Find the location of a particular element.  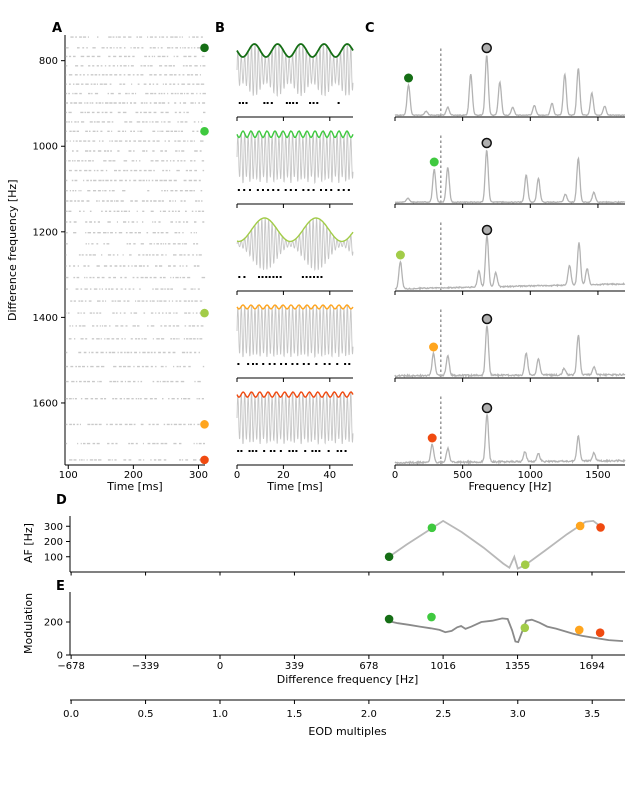

tick-label: 800 is located at coordinates (48, 61).